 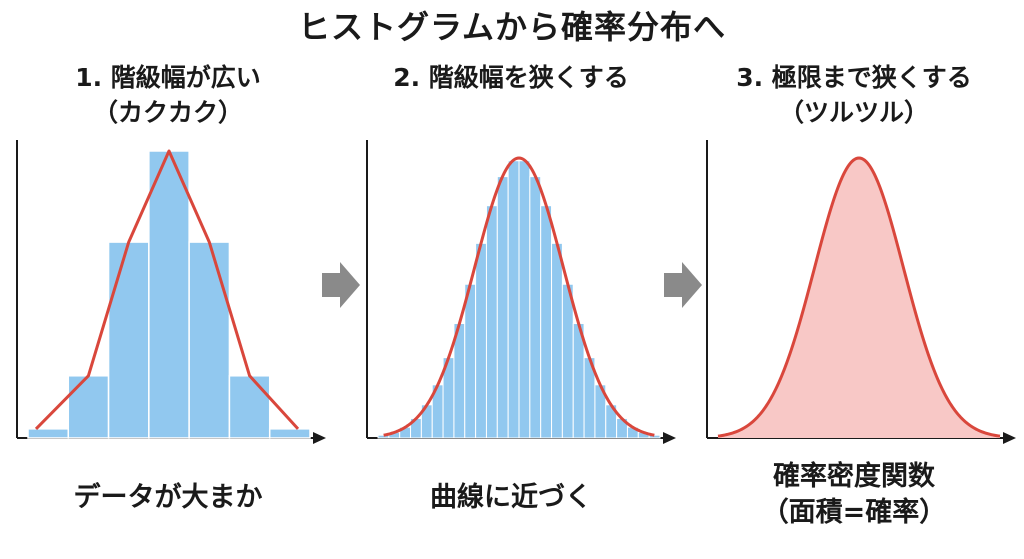 I want to click on panel-1-caption: データが大まか, so click(x=168, y=498).